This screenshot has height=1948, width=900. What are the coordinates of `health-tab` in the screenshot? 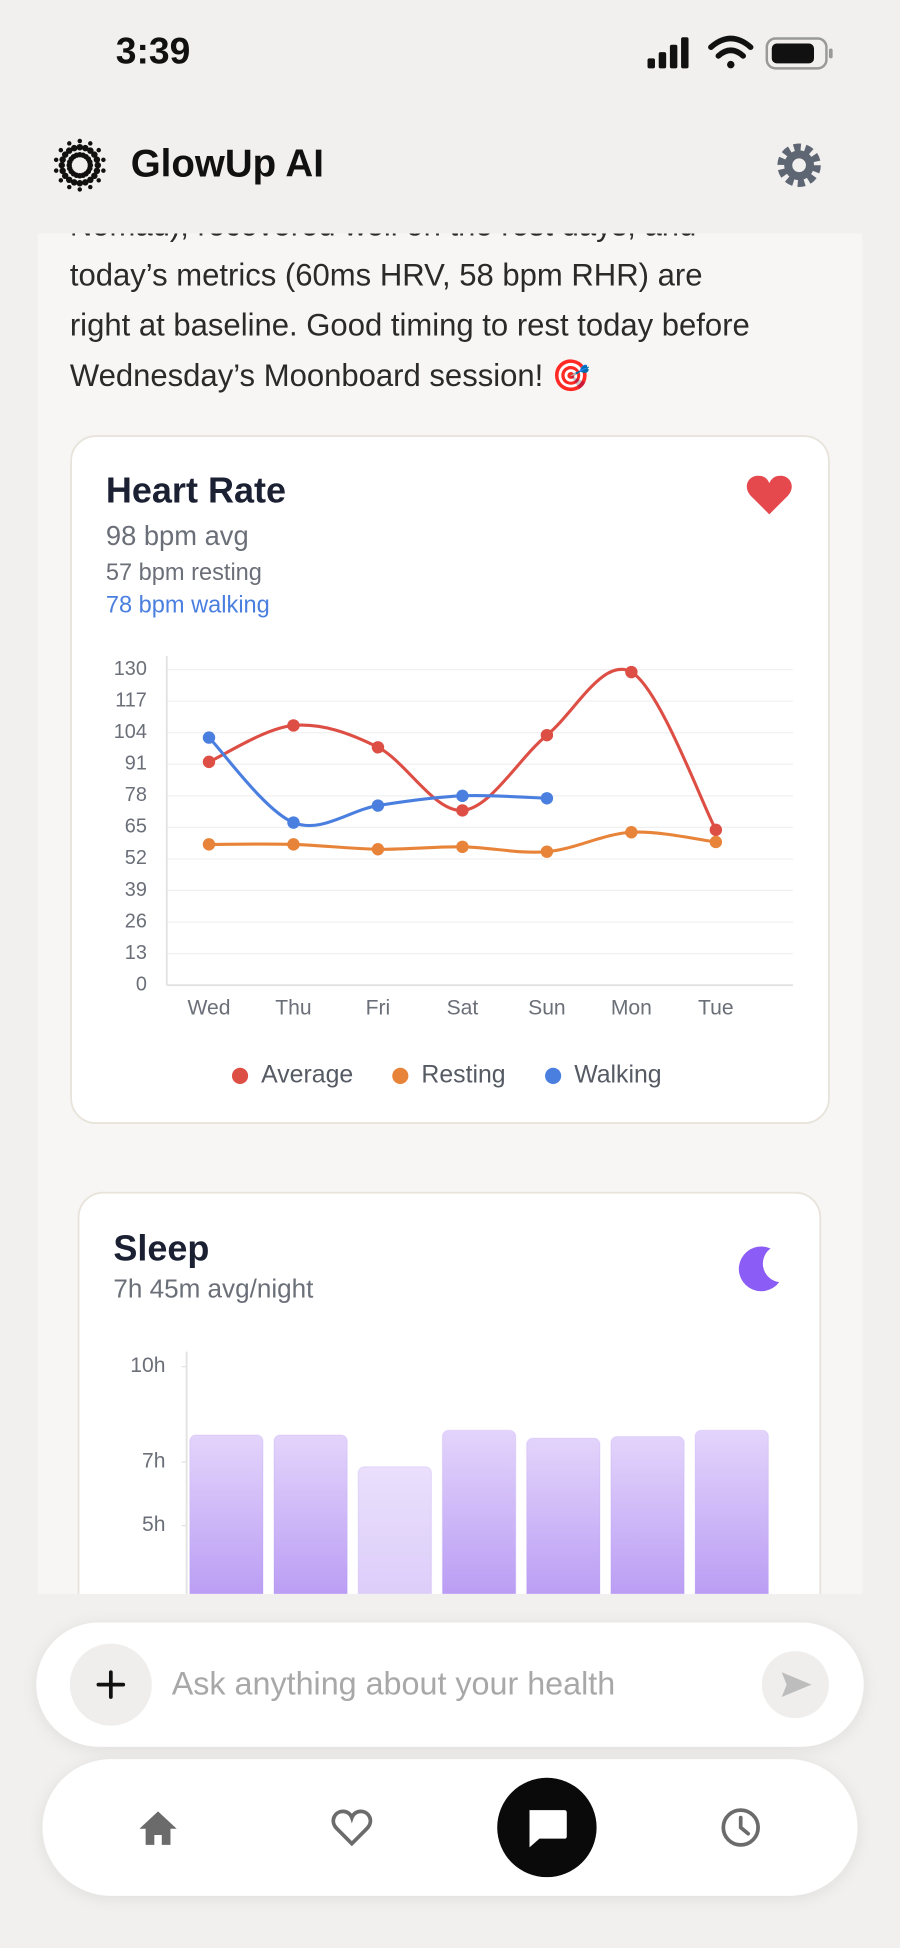 It's located at (352, 1828).